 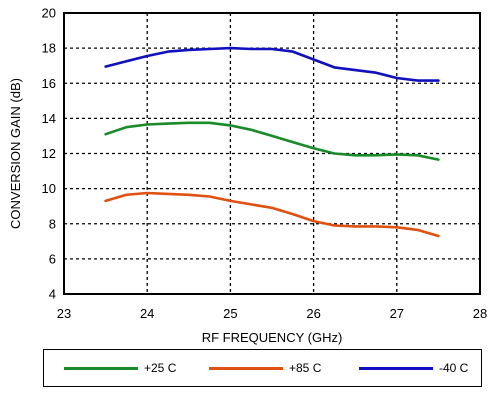 I want to click on y-tick-label: 18, so click(x=49, y=48).